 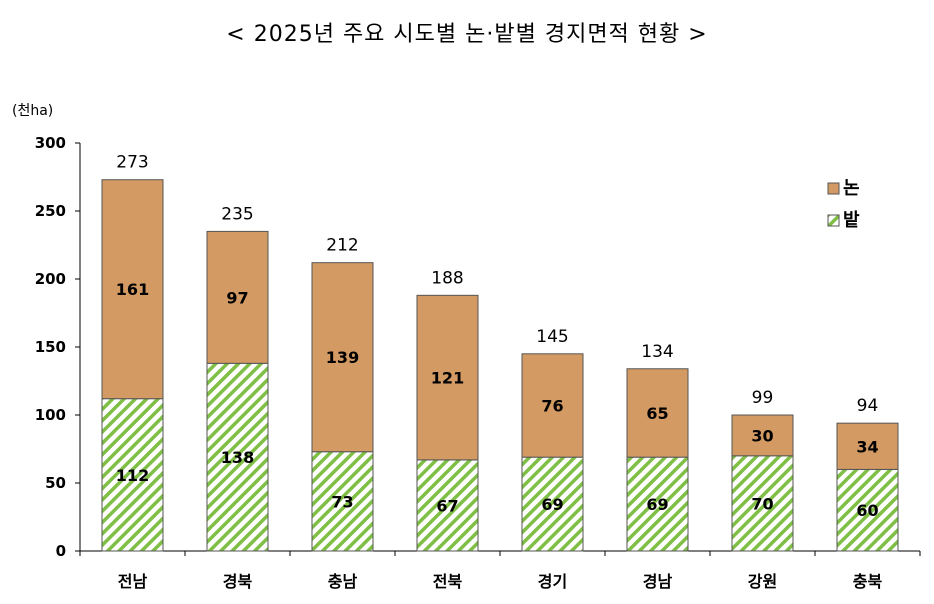 I want to click on total-label: 188, so click(x=447, y=278).